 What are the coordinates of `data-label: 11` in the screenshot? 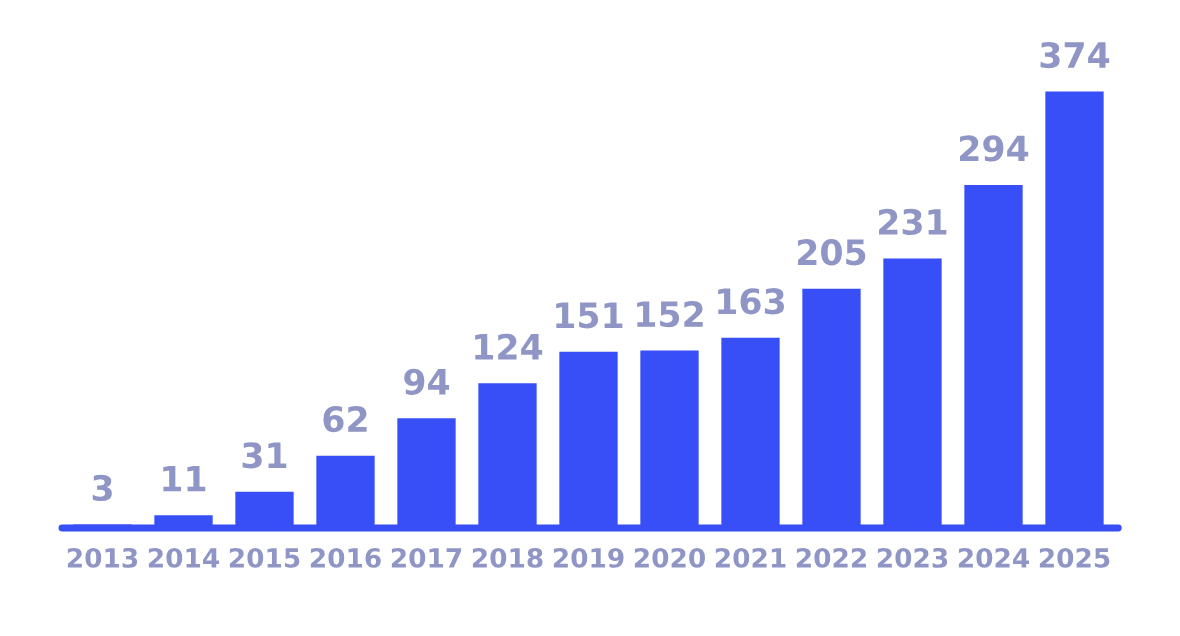 It's located at (184, 478).